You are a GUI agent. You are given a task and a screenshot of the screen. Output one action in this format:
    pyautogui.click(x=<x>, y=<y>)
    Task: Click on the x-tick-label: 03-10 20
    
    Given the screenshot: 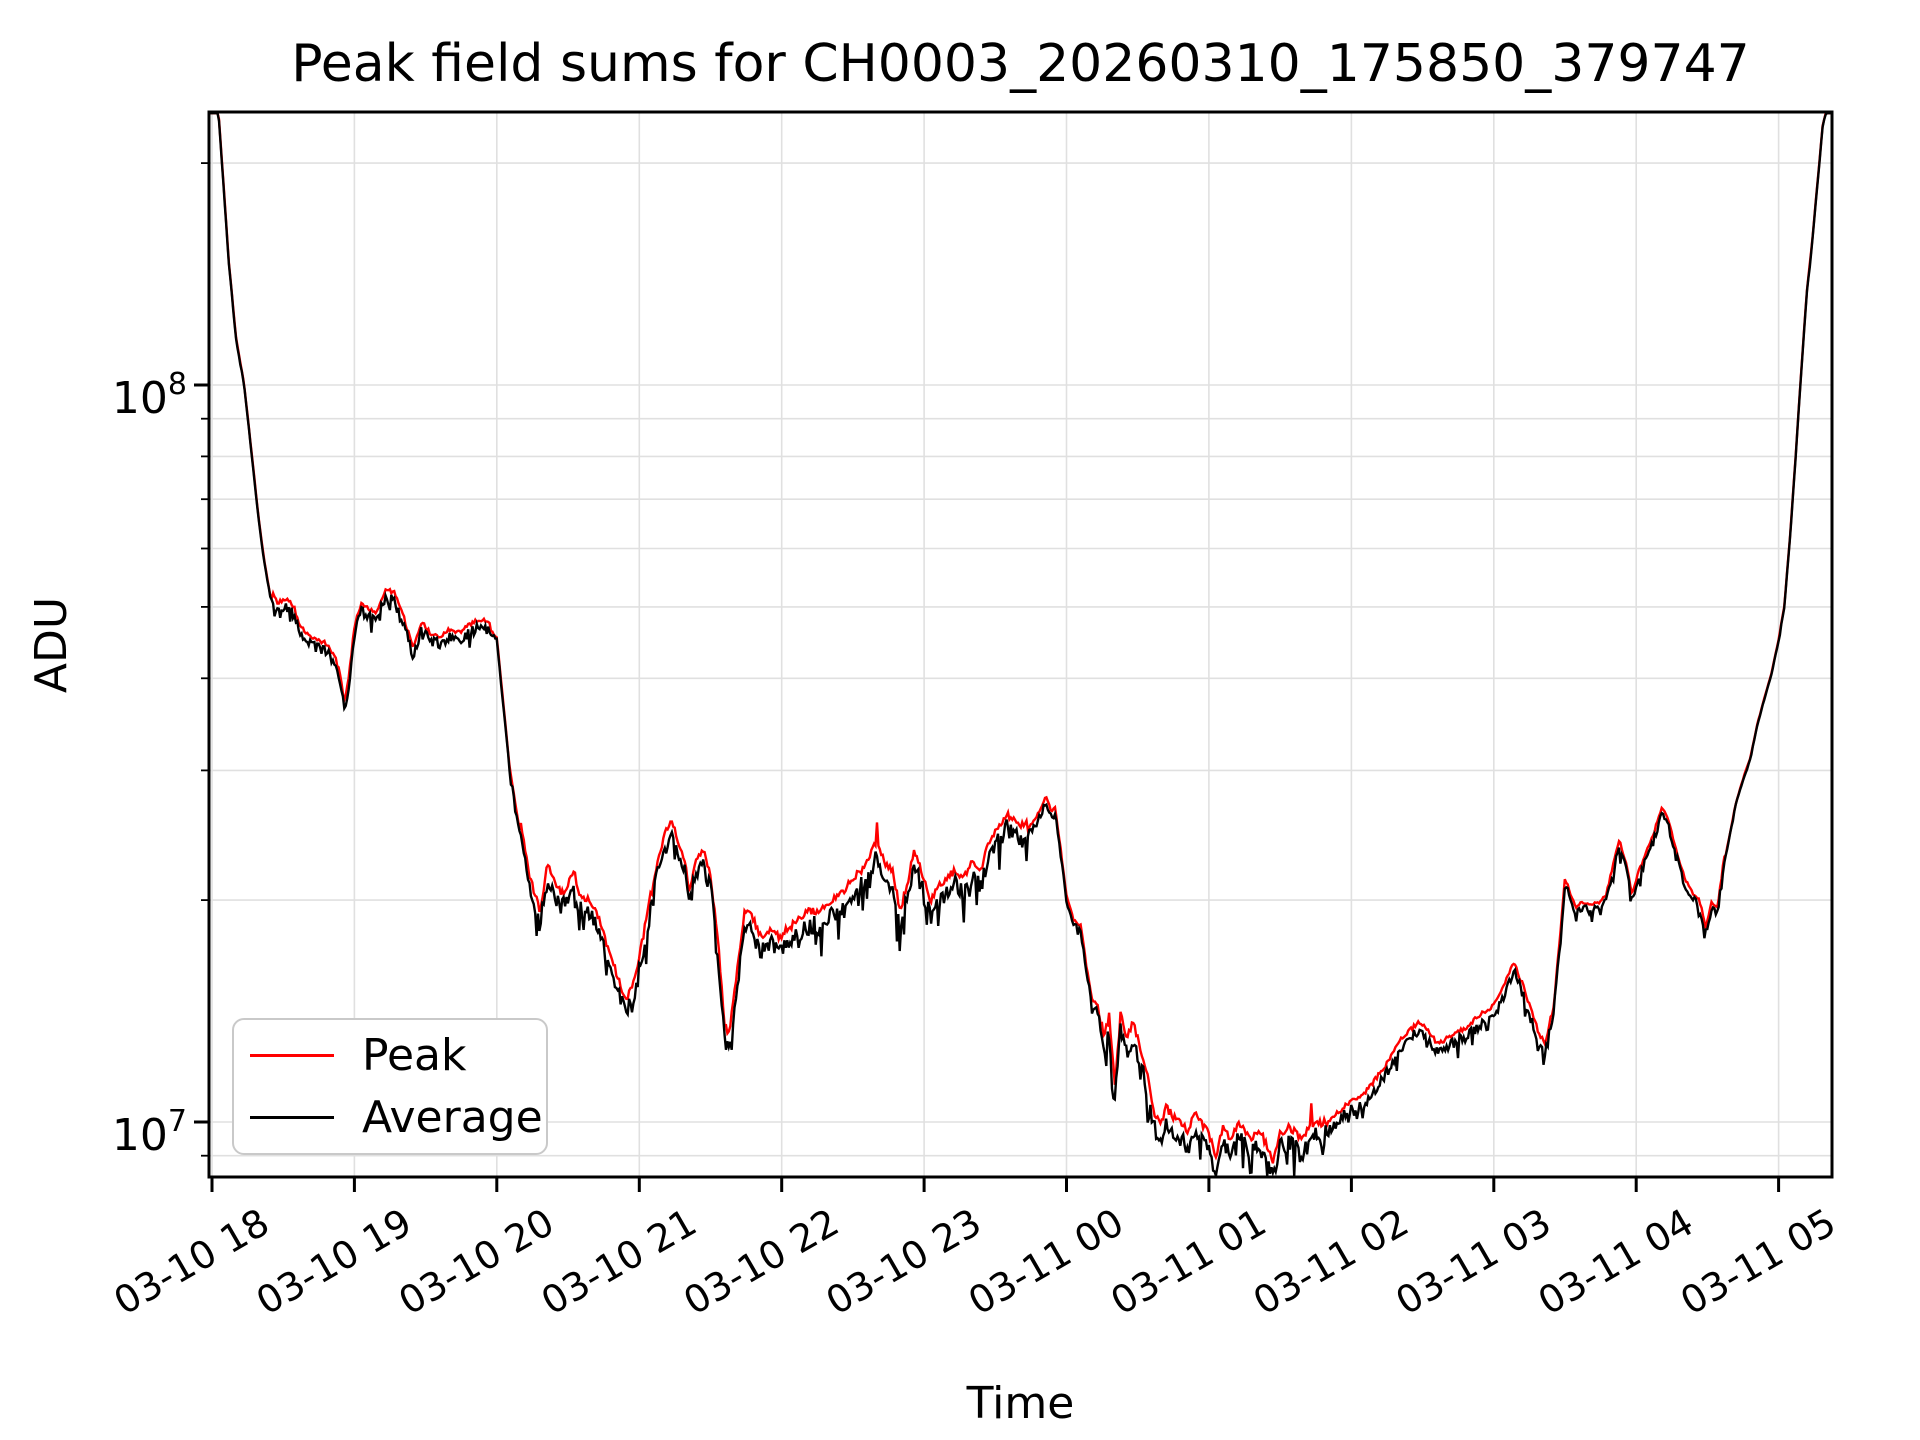 What is the action you would take?
    pyautogui.click(x=476, y=1262)
    